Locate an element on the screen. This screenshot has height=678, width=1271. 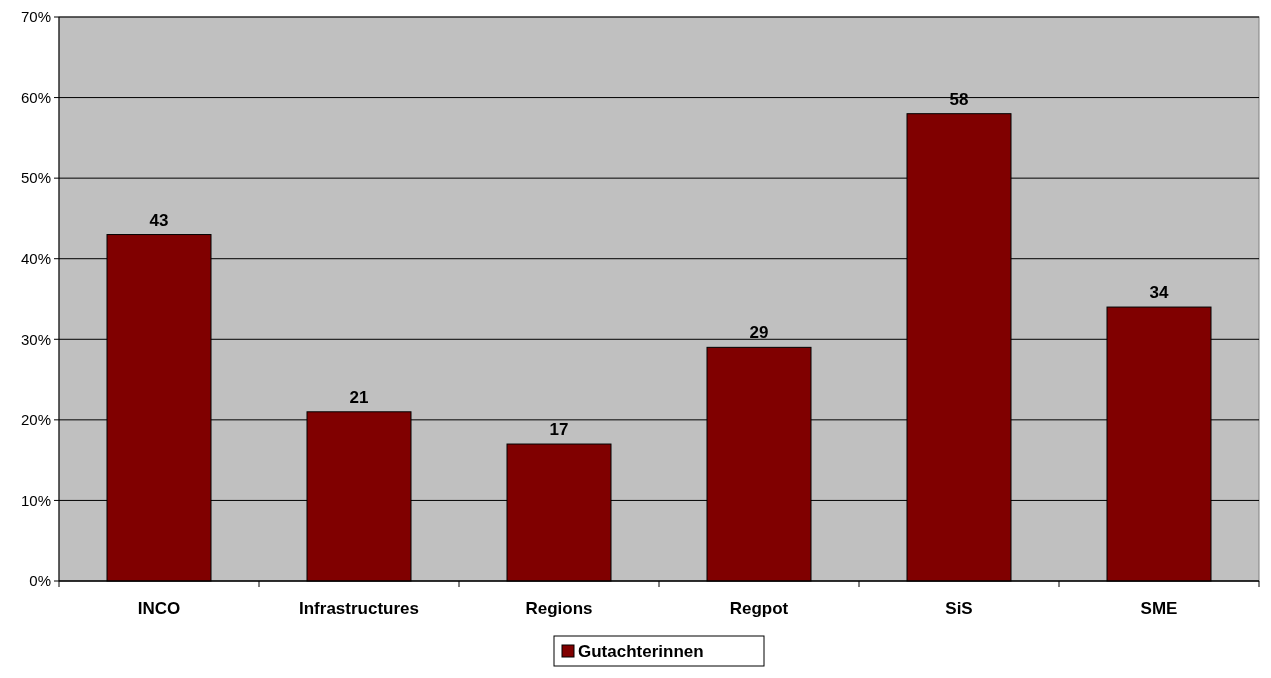
y-tick-label: 70% is located at coordinates (35, 17).